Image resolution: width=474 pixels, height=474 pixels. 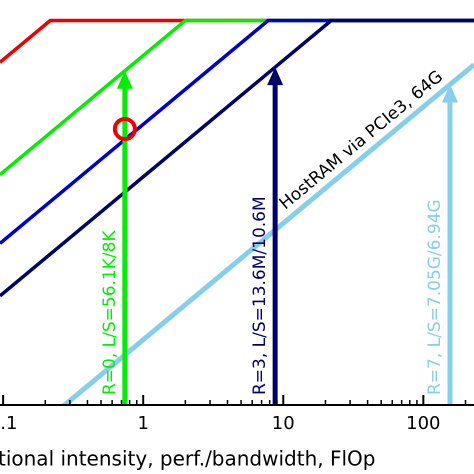 I want to click on arrow-label: R=7, L/S=7.05G/6.94G, so click(x=435, y=297).